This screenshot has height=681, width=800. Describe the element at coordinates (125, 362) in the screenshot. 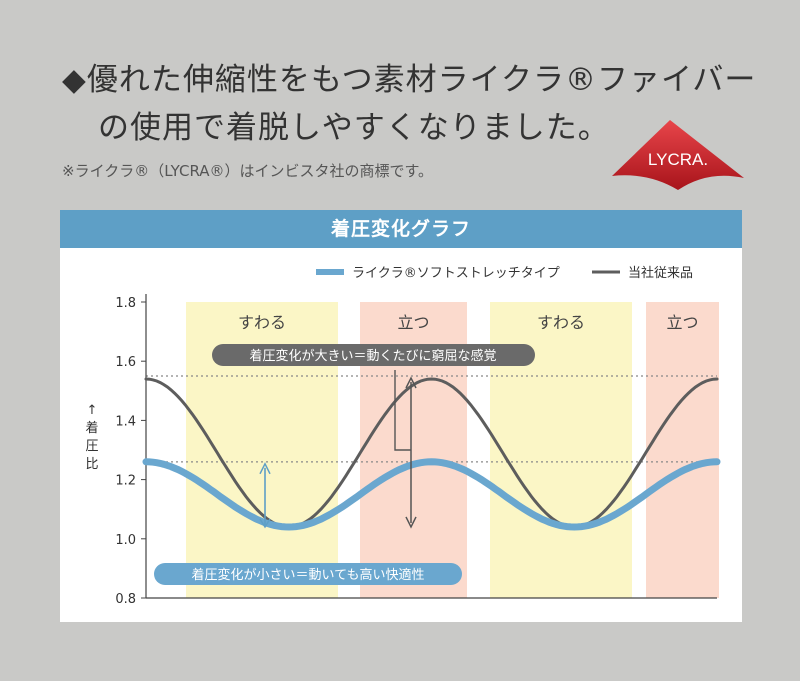

I see `y-tick-label: 1.6` at that location.